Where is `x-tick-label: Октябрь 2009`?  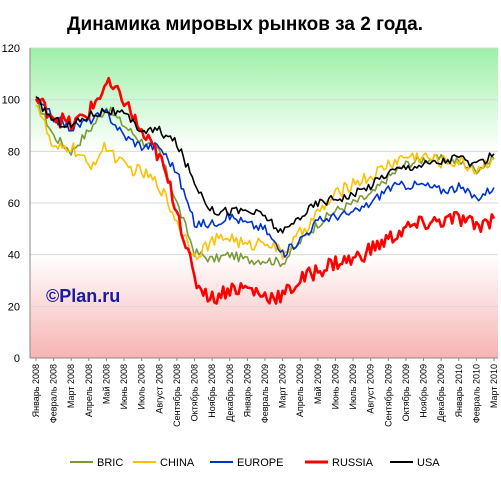
x-tick-label: Октябрь 2009 is located at coordinates (406, 392).